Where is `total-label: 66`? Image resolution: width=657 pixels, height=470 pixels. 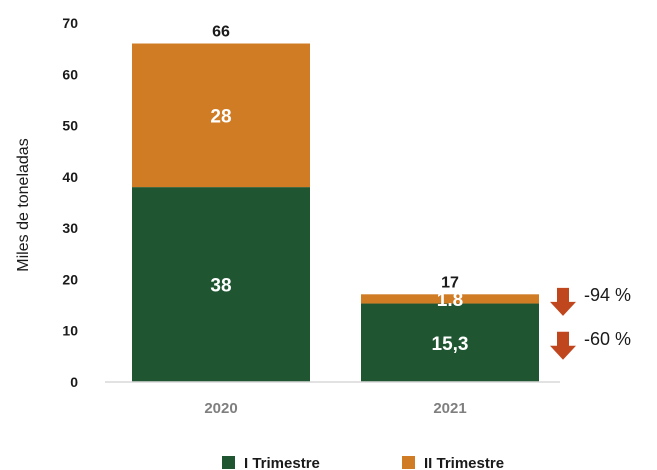
total-label: 66 is located at coordinates (221, 32).